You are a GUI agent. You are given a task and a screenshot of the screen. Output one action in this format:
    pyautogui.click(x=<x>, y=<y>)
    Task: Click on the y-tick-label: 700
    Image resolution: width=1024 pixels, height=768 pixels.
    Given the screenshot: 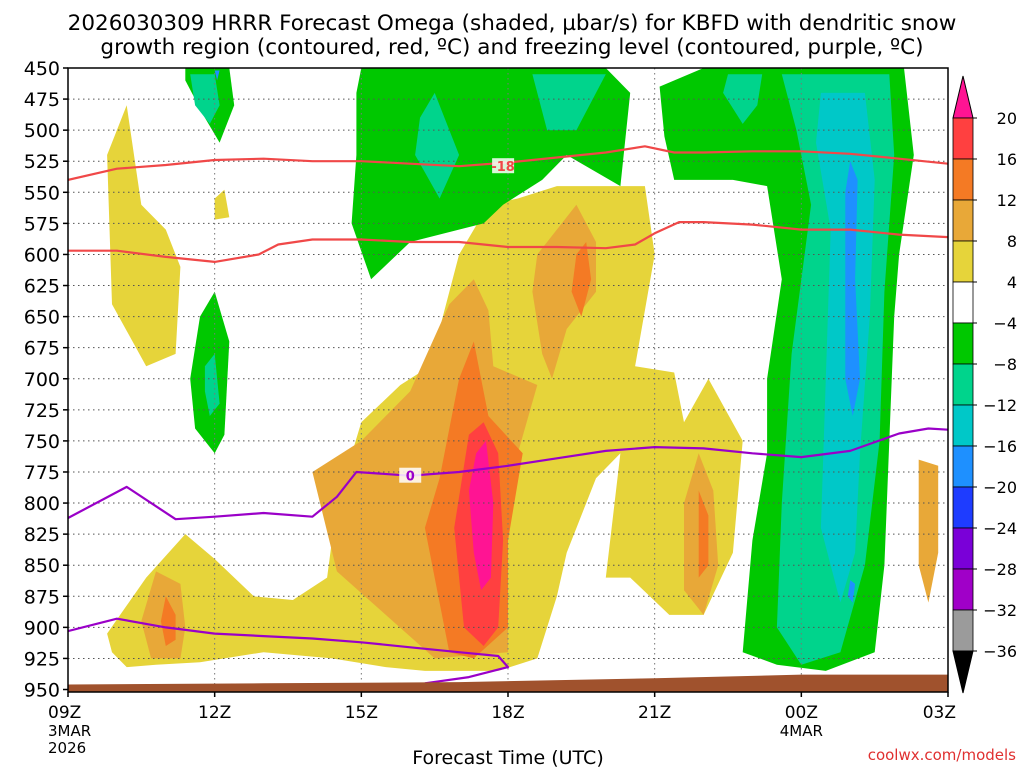 What is the action you would take?
    pyautogui.click(x=42, y=380)
    